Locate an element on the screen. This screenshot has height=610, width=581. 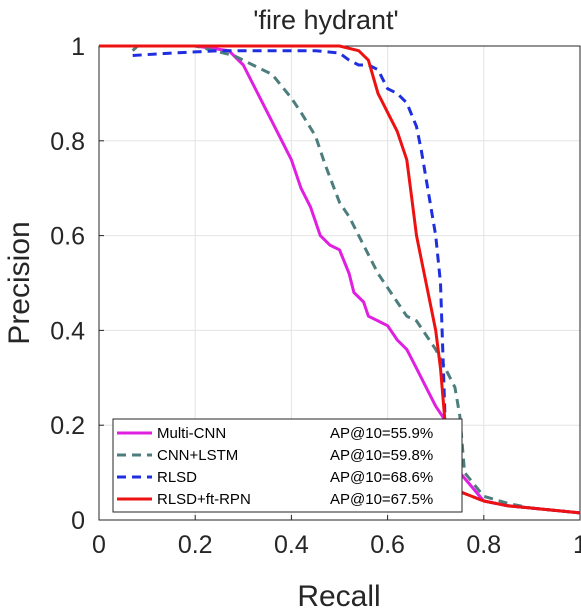
x-tick-label: 1 is located at coordinates (577, 545).